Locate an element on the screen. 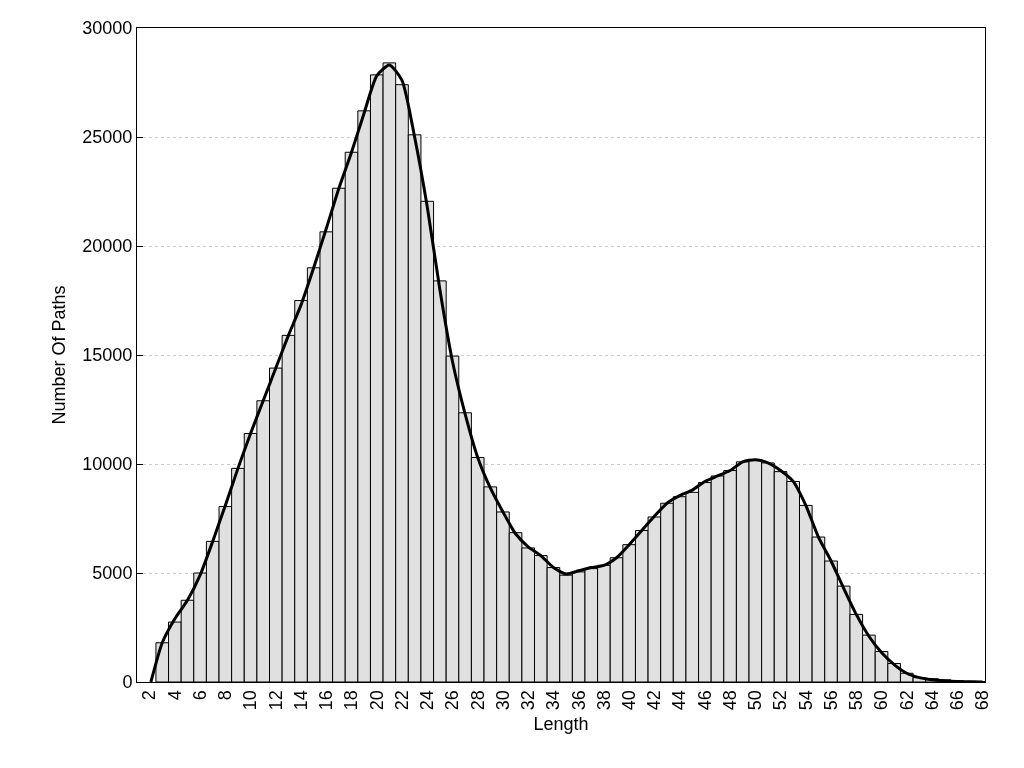 This screenshot has width=1024, height=768. x-tick-label: 22 is located at coordinates (401, 700).